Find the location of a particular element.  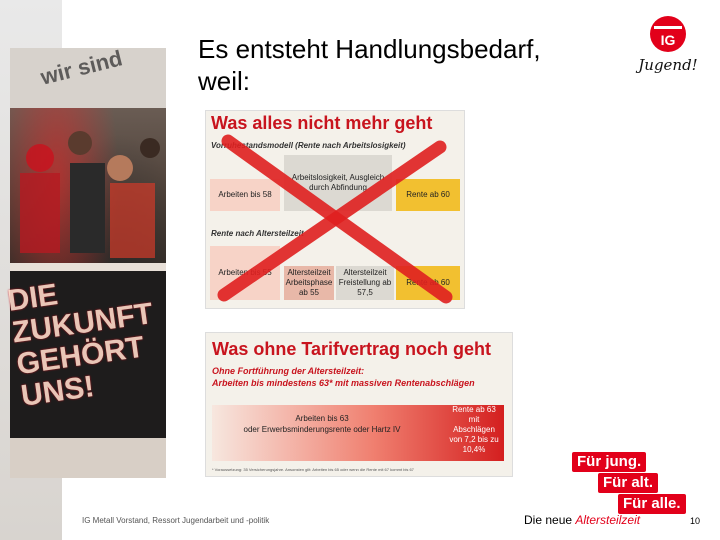

footer-topic-prefix: Die neue is located at coordinates (550, 520).